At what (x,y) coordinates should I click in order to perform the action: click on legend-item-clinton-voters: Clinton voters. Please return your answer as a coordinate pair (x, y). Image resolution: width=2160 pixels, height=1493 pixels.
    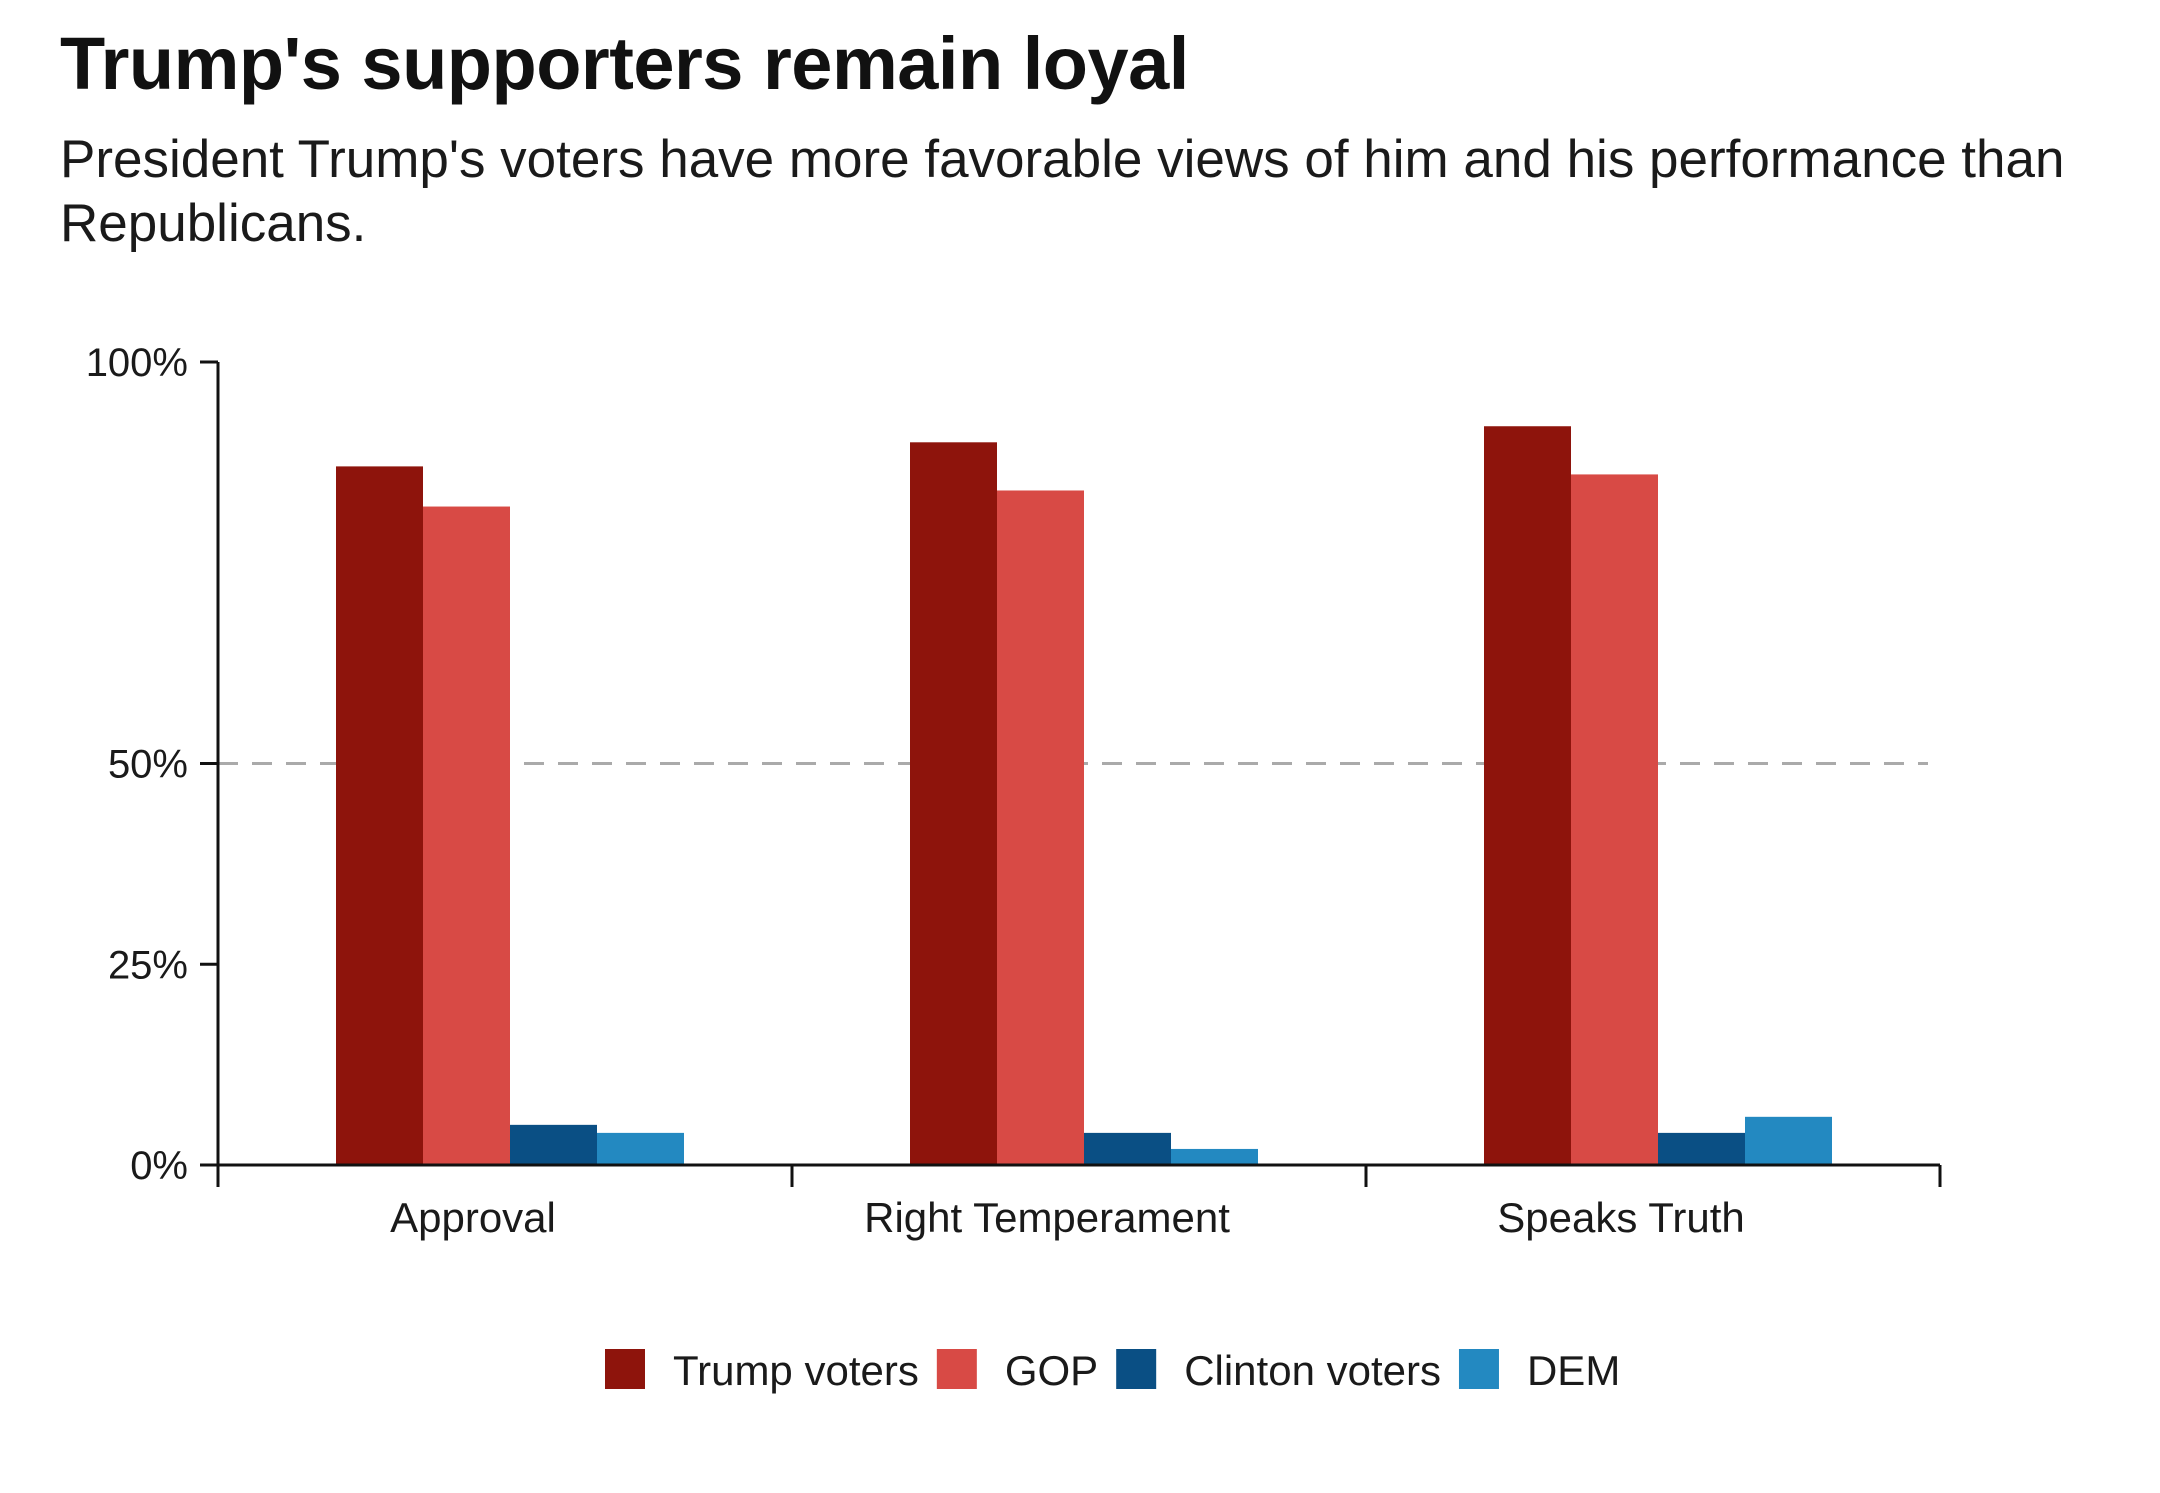
    Looking at the image, I should click on (1278, 1370).